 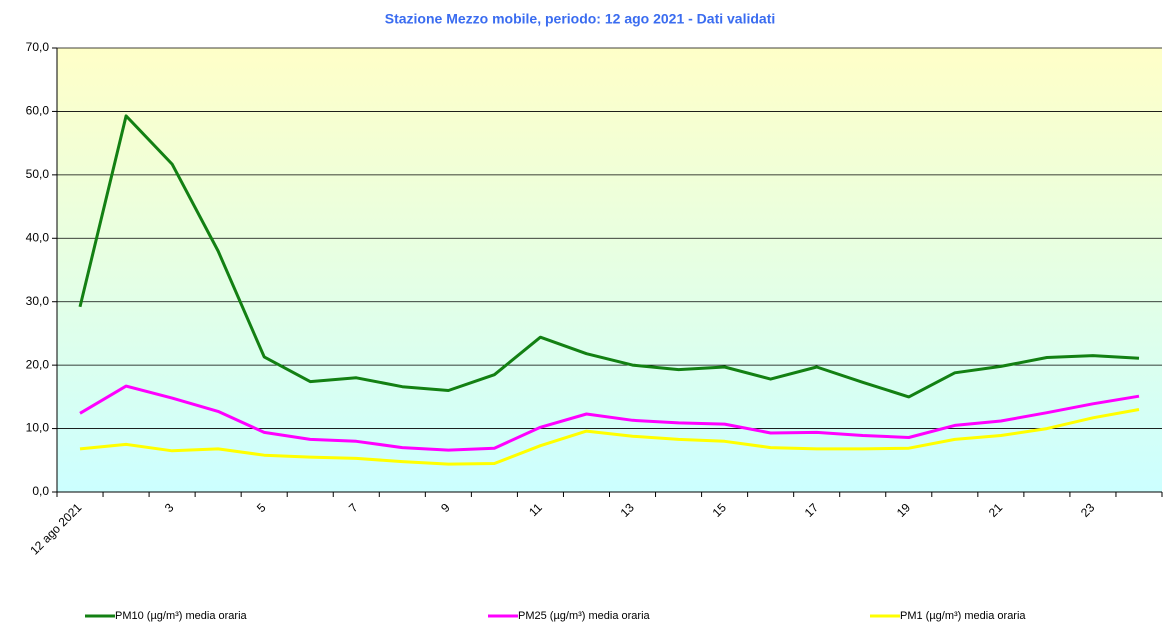 What do you see at coordinates (181, 616) in the screenshot?
I see `legend-label: PM10 (µg/m³) media oraria` at bounding box center [181, 616].